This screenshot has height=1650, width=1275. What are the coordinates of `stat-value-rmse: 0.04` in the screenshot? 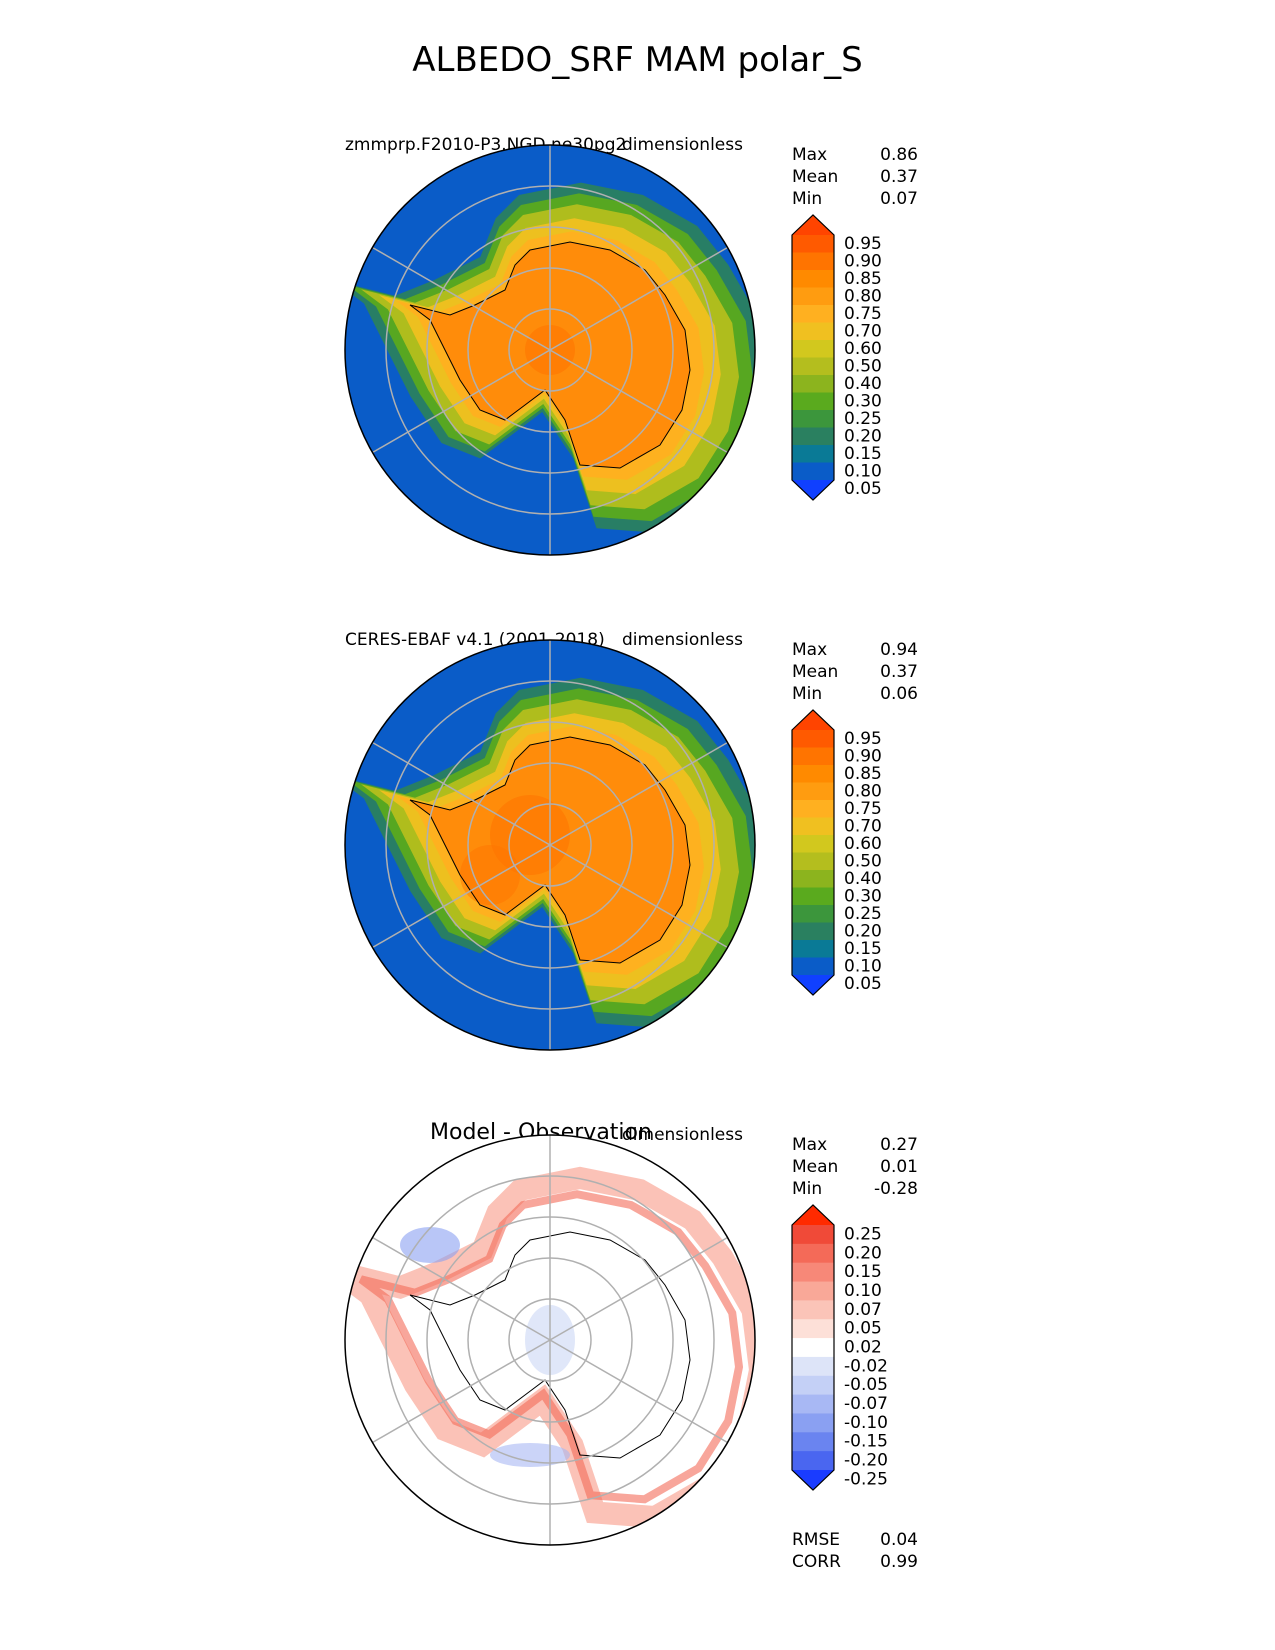 It's located at (899, 1540).